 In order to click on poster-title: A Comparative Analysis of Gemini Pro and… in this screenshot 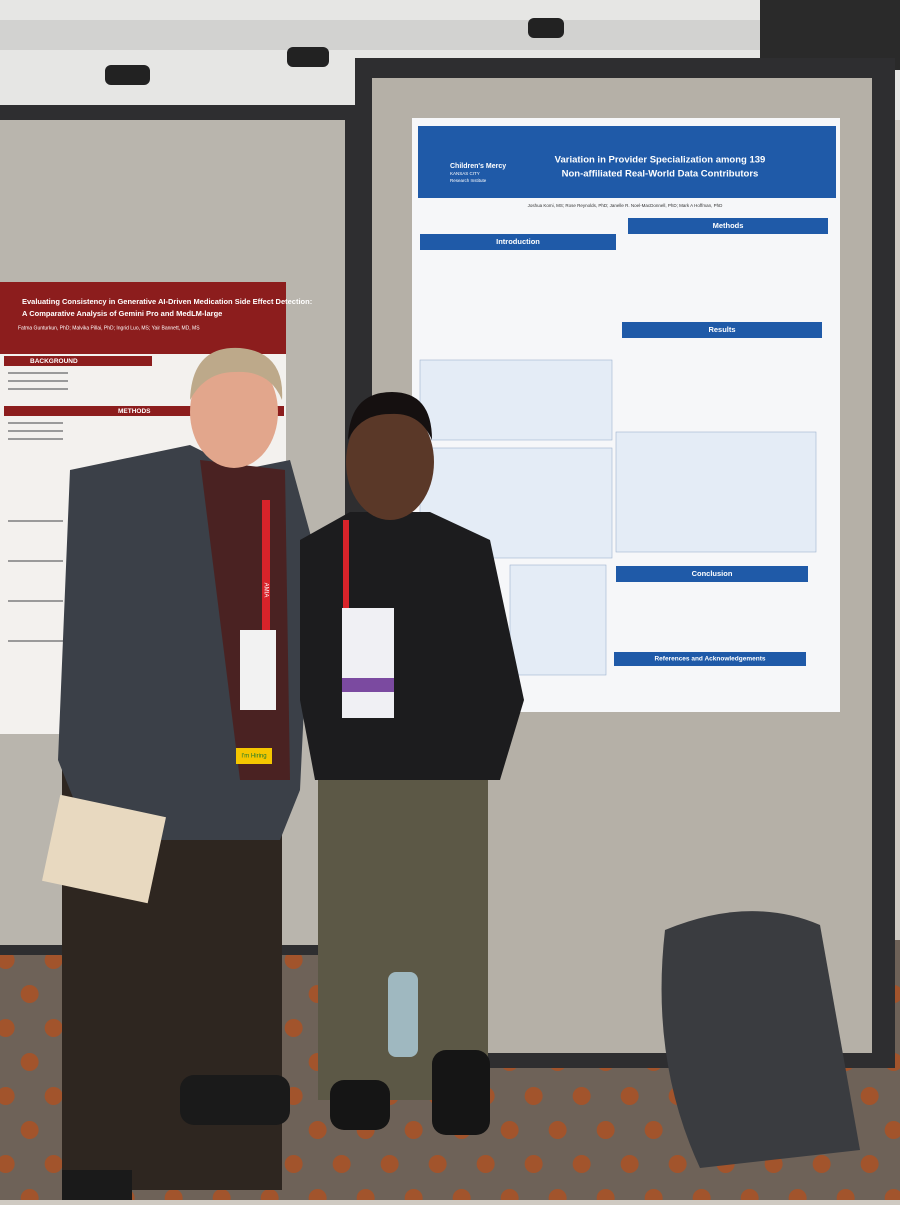, I will do `click(122, 313)`.